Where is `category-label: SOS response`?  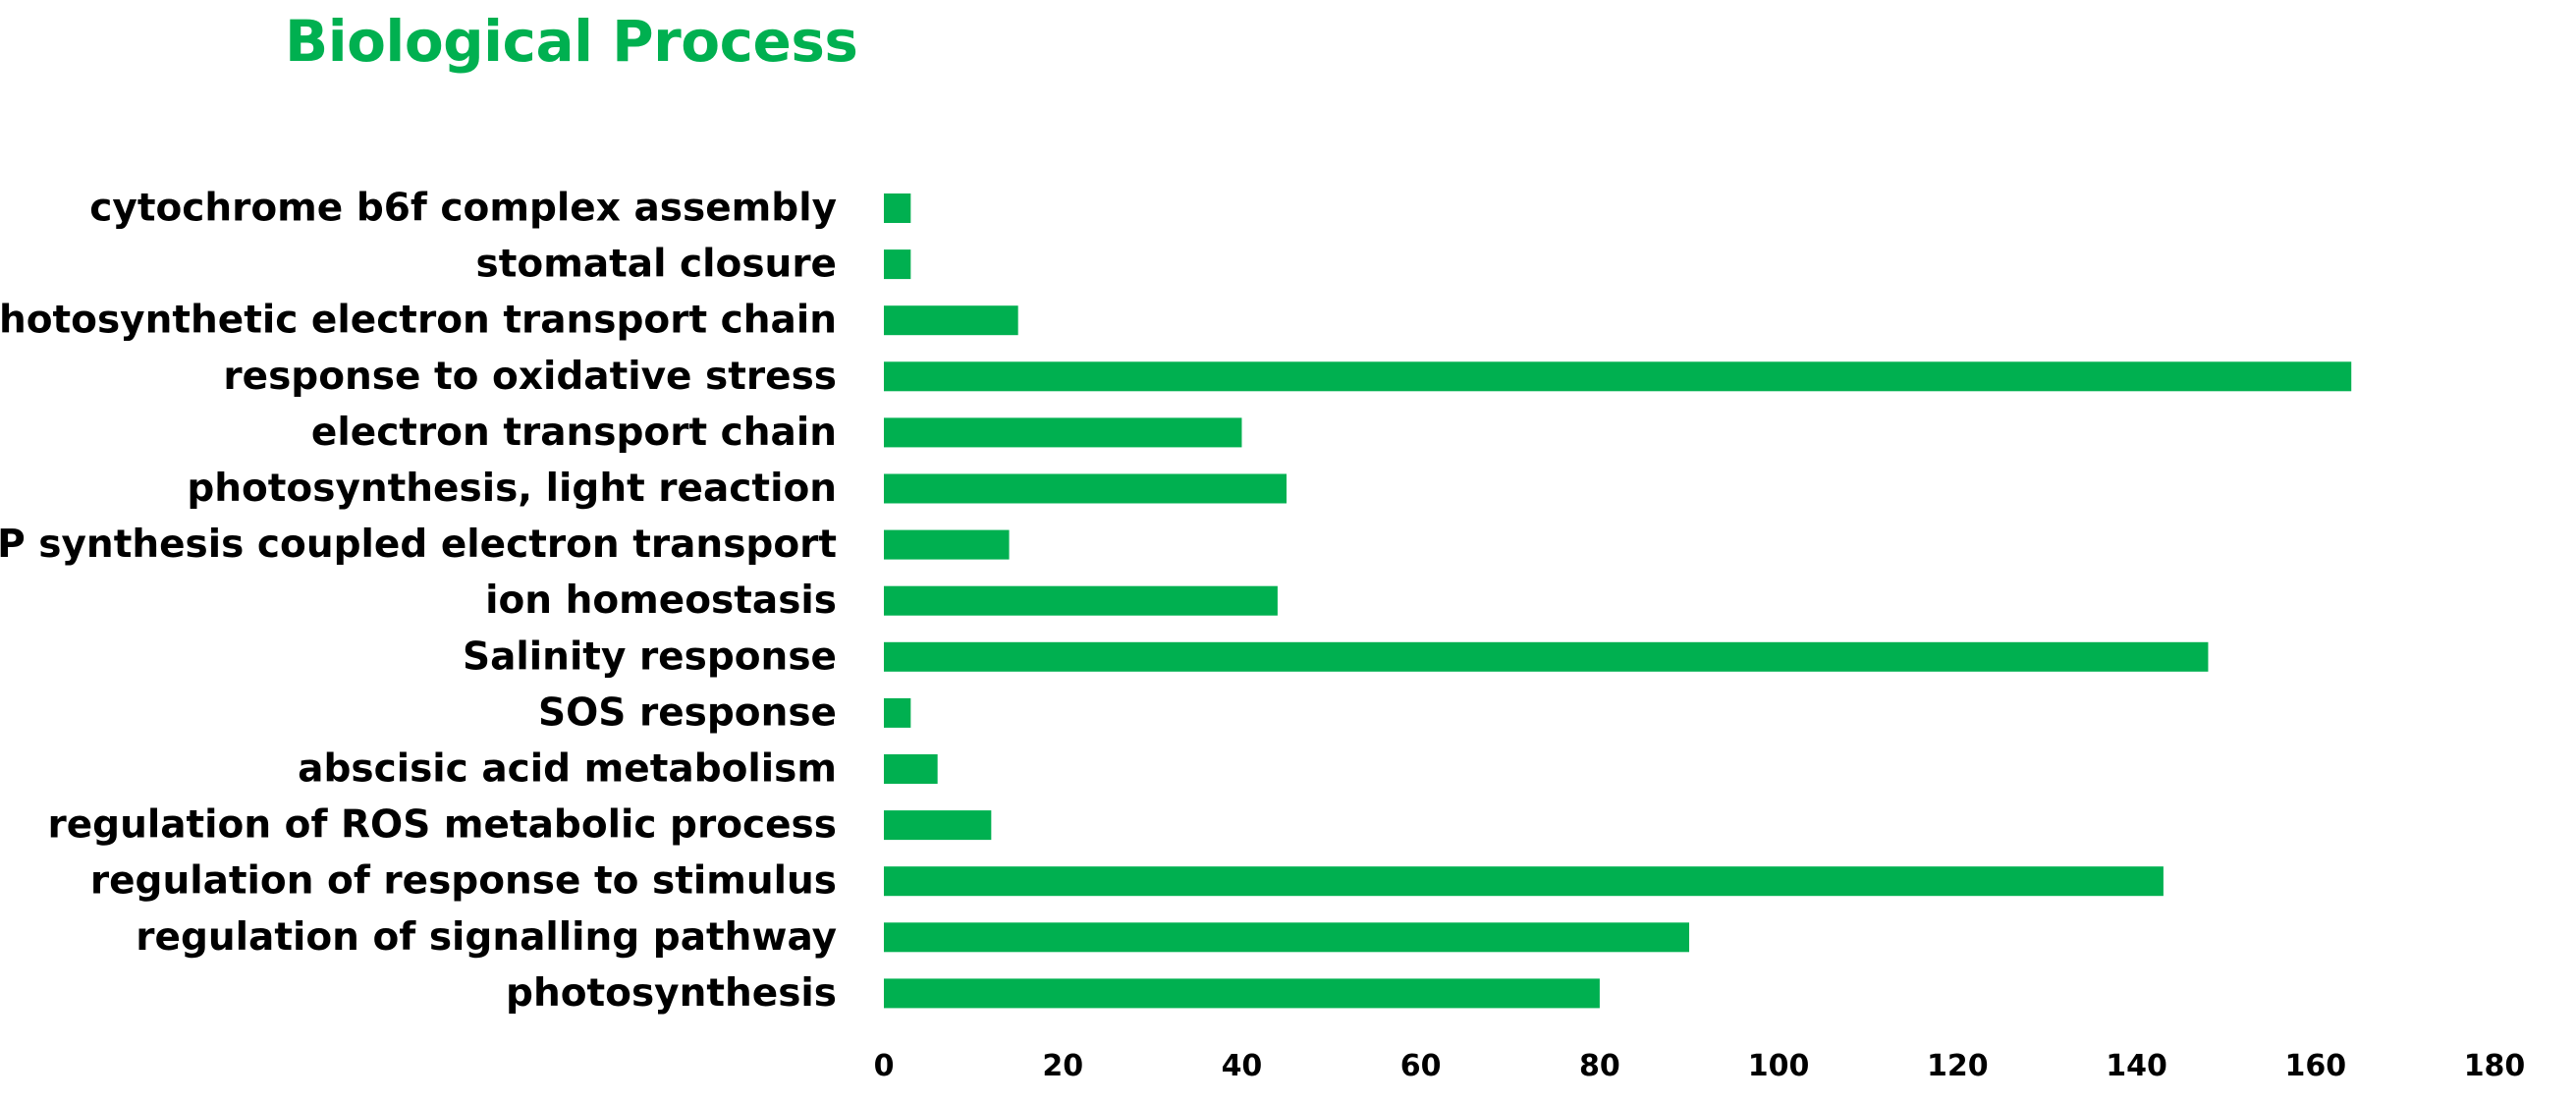
category-label: SOS response is located at coordinates (687, 713).